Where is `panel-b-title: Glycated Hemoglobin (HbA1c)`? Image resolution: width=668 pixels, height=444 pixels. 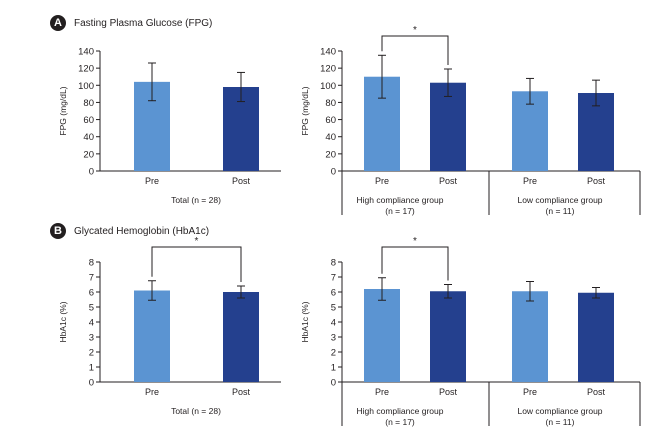
panel-b-title: Glycated Hemoglobin (HbA1c) is located at coordinates (142, 231).